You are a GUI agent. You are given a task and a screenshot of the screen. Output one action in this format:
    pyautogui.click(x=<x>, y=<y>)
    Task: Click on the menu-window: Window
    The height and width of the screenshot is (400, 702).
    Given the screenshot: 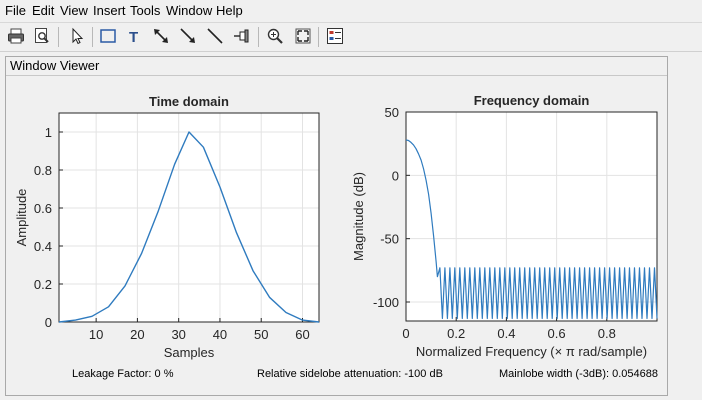 What is the action you would take?
    pyautogui.click(x=189, y=10)
    